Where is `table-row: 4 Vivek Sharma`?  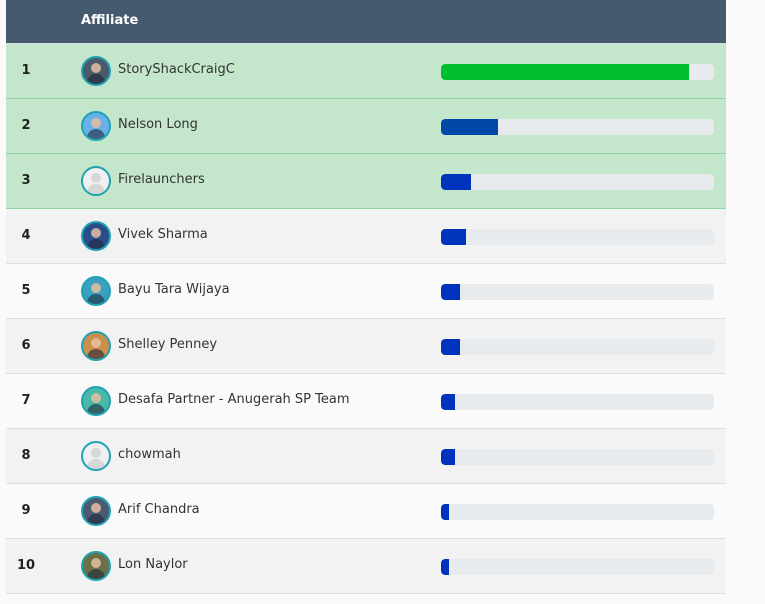
table-row: 4 Vivek Sharma is located at coordinates (366, 236).